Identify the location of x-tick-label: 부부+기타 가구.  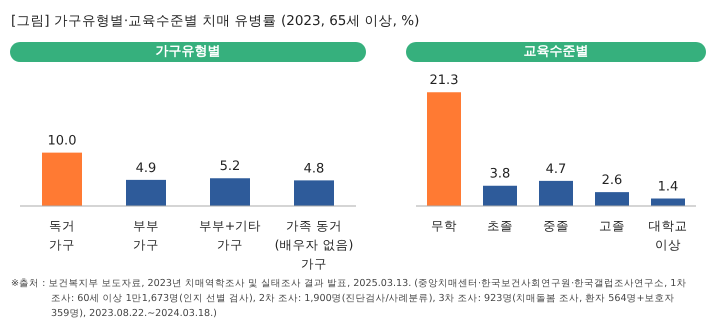
(230, 235).